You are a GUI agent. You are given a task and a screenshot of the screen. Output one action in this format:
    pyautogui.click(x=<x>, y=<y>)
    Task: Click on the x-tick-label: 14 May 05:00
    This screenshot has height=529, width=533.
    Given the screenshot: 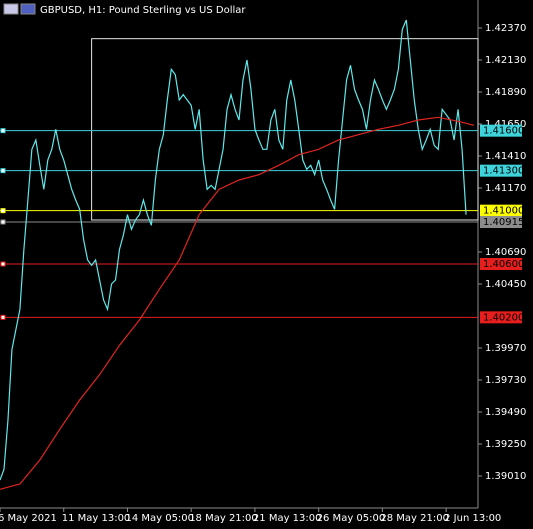 What is the action you would take?
    pyautogui.click(x=159, y=518)
    